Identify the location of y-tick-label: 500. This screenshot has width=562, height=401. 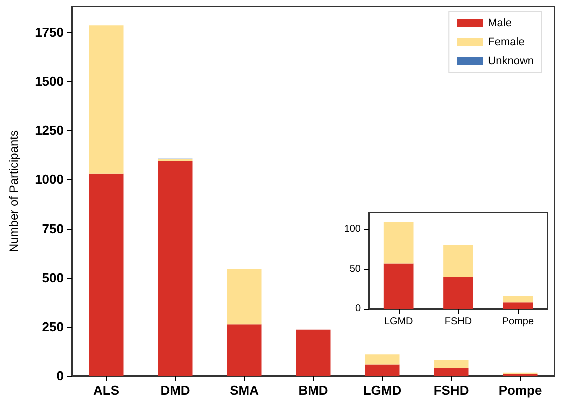
(53, 278).